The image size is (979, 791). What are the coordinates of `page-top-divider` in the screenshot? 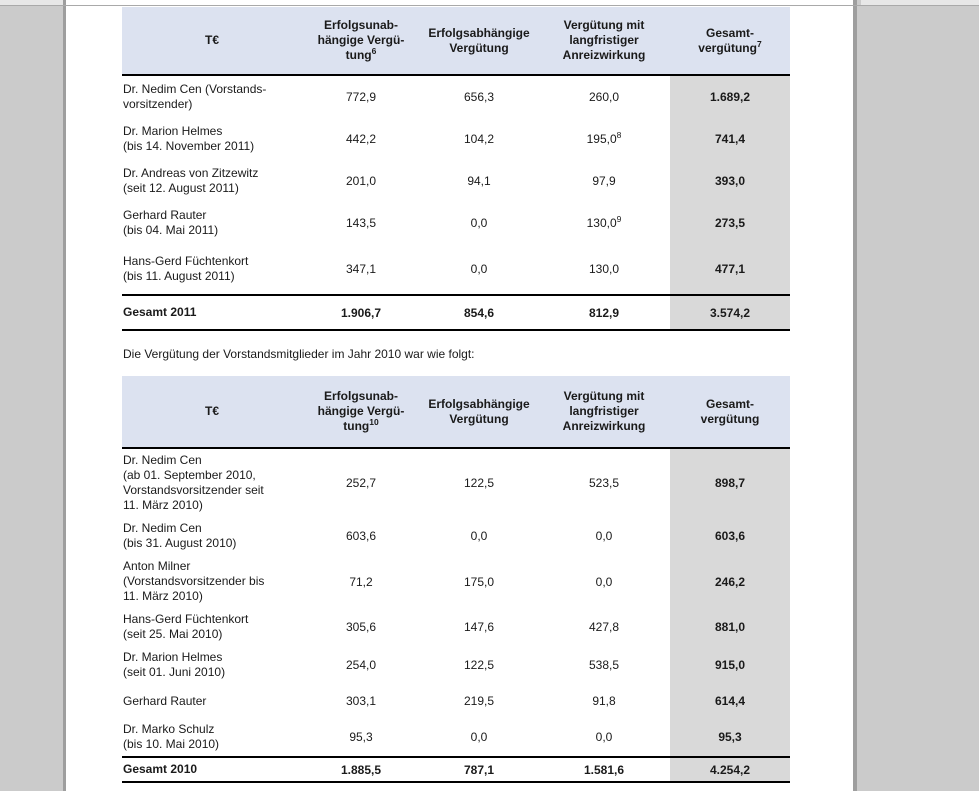 It's located at (489, 5).